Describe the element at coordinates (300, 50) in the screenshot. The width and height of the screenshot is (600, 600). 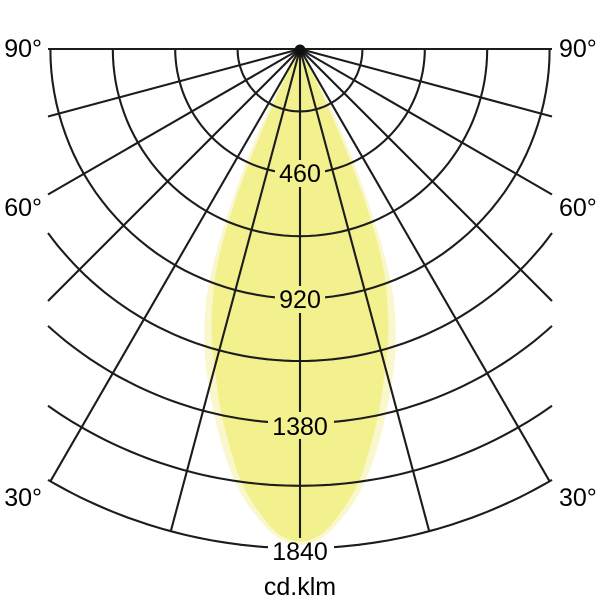
I see `origin-dot` at that location.